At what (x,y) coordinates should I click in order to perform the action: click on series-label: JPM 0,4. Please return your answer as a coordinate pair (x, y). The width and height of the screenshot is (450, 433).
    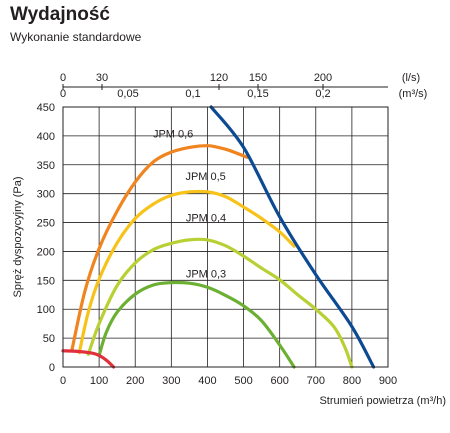
    Looking at the image, I should click on (206, 218).